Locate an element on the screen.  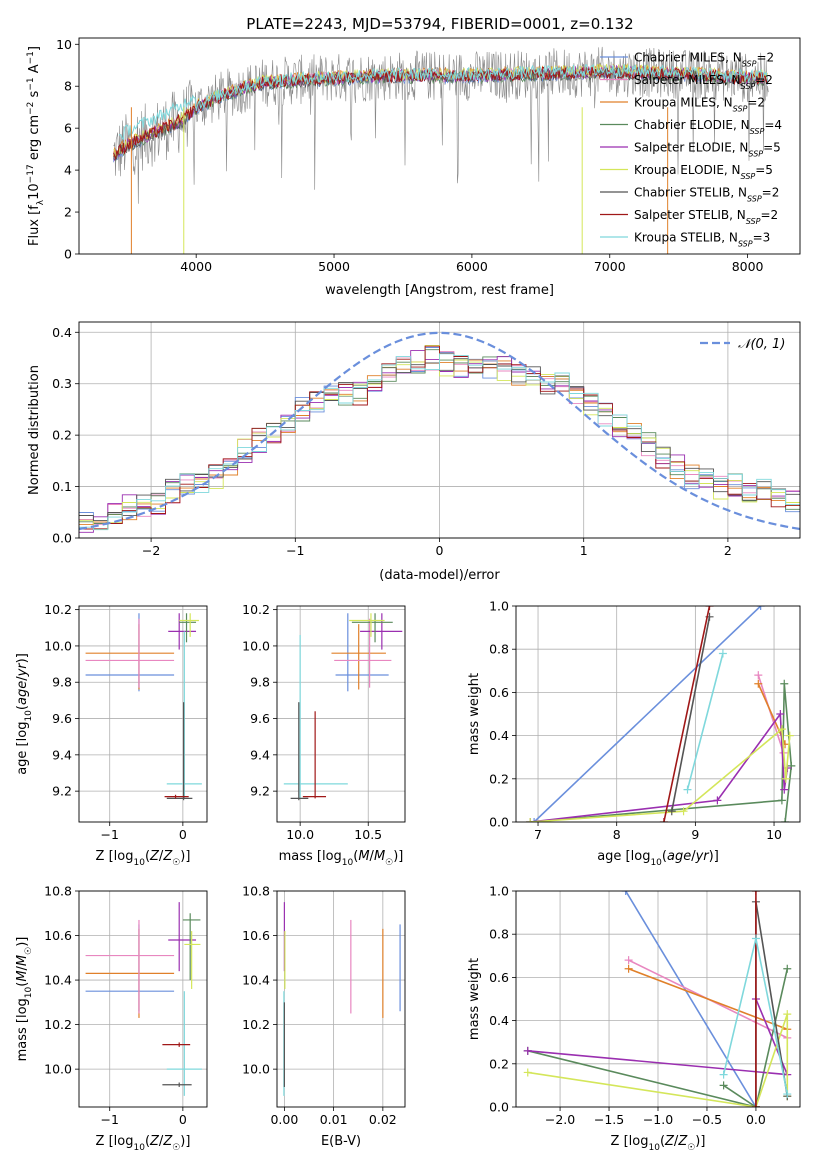
weight-vs-z-xtick-label-3: −0.5 is located at coordinates (707, 1119).